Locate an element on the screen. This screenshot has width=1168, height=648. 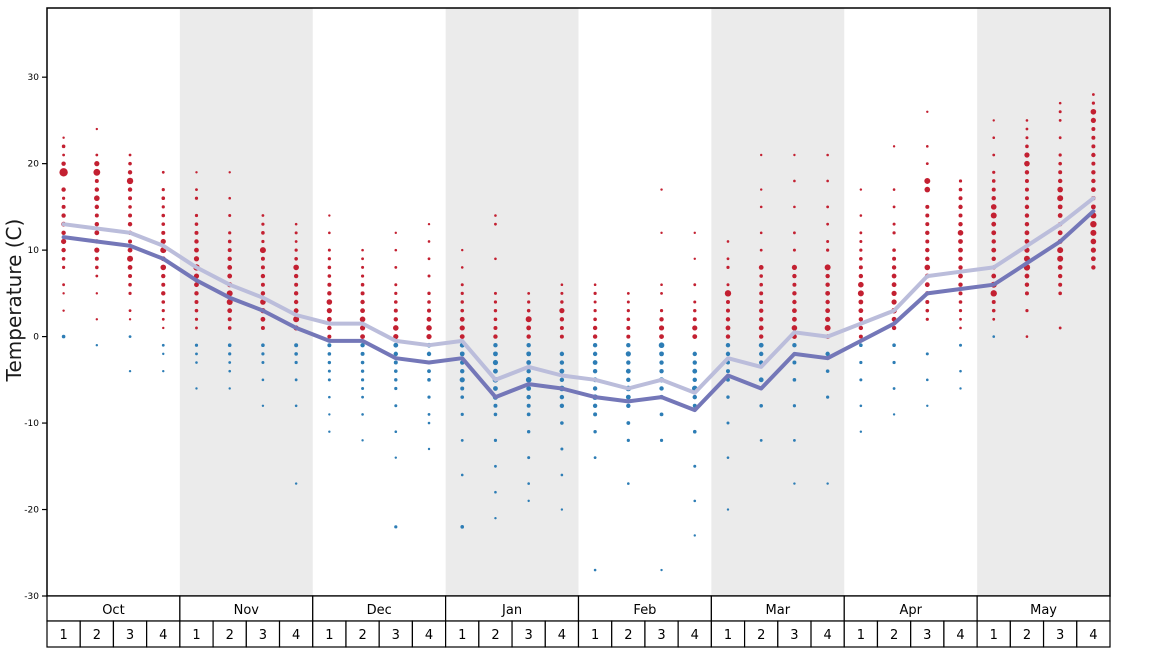
month-label: Dec is located at coordinates (379, 610).